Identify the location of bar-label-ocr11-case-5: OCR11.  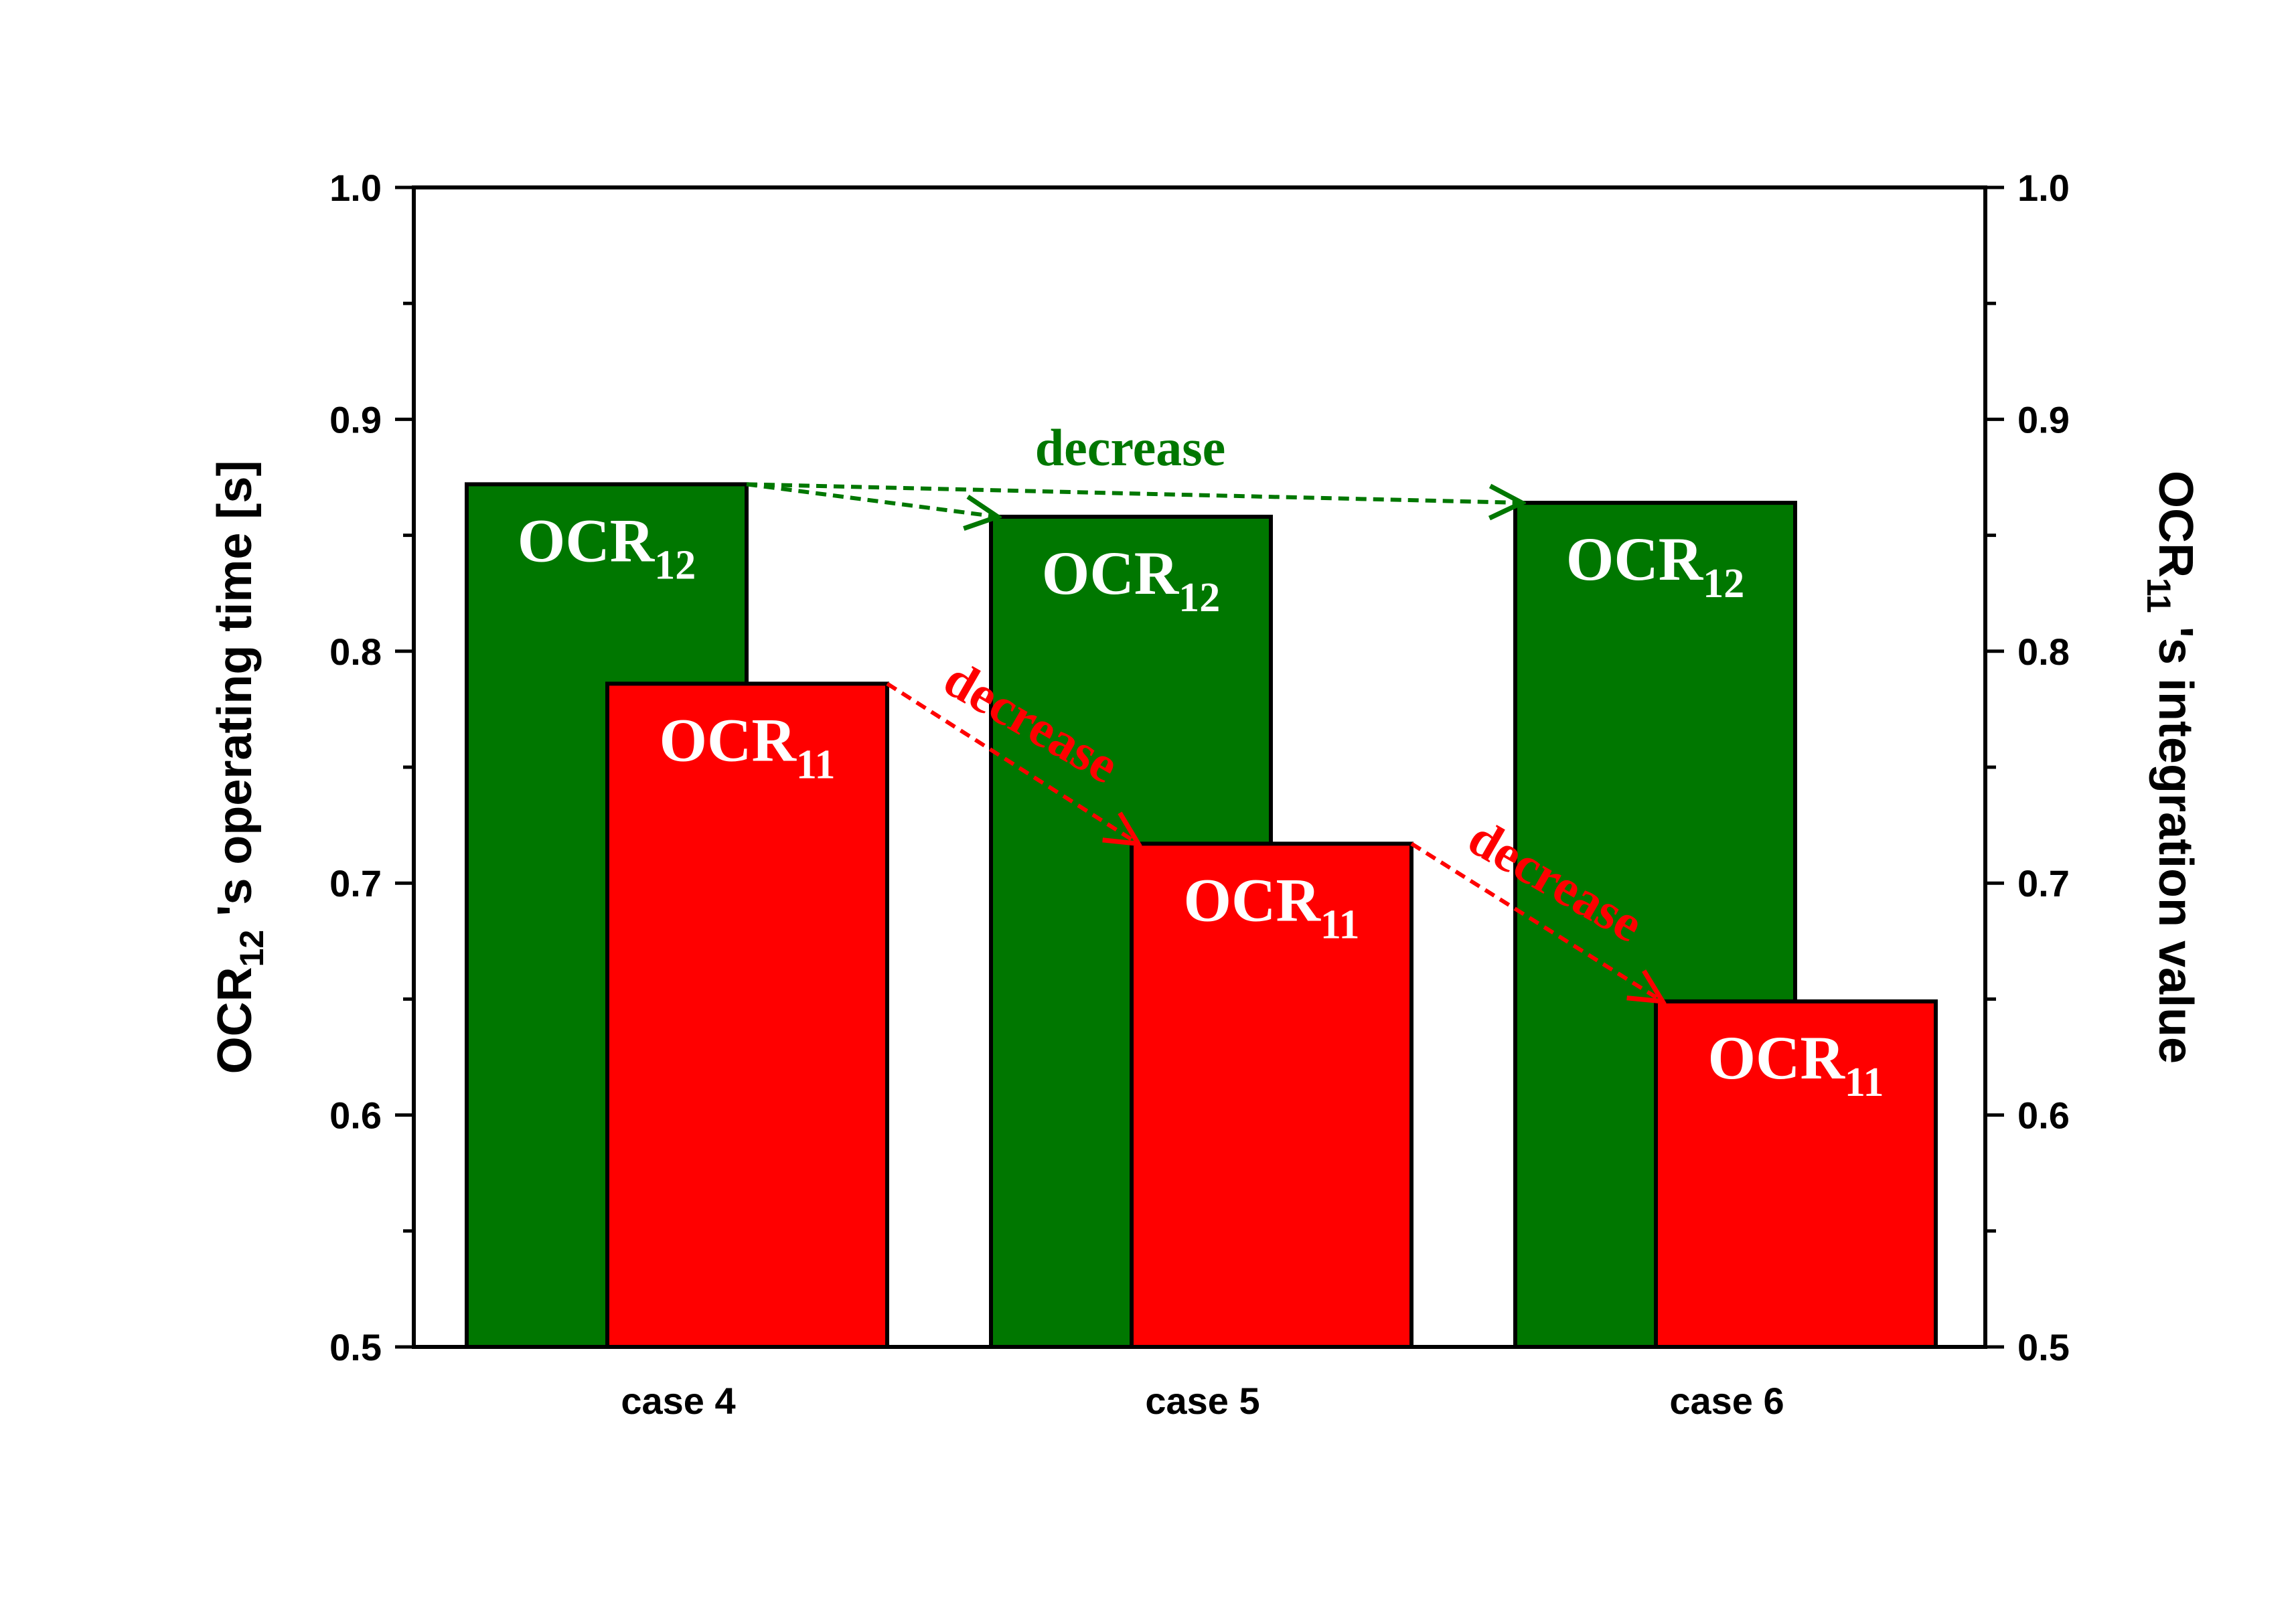
(1271, 906).